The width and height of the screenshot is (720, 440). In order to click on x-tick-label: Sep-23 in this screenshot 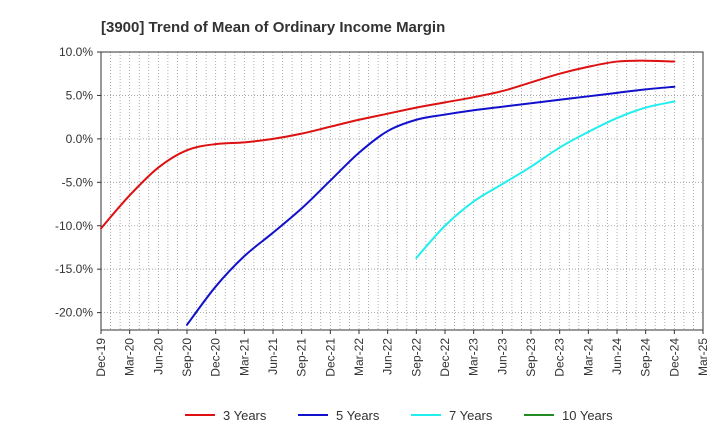, I will do `click(531, 357)`.